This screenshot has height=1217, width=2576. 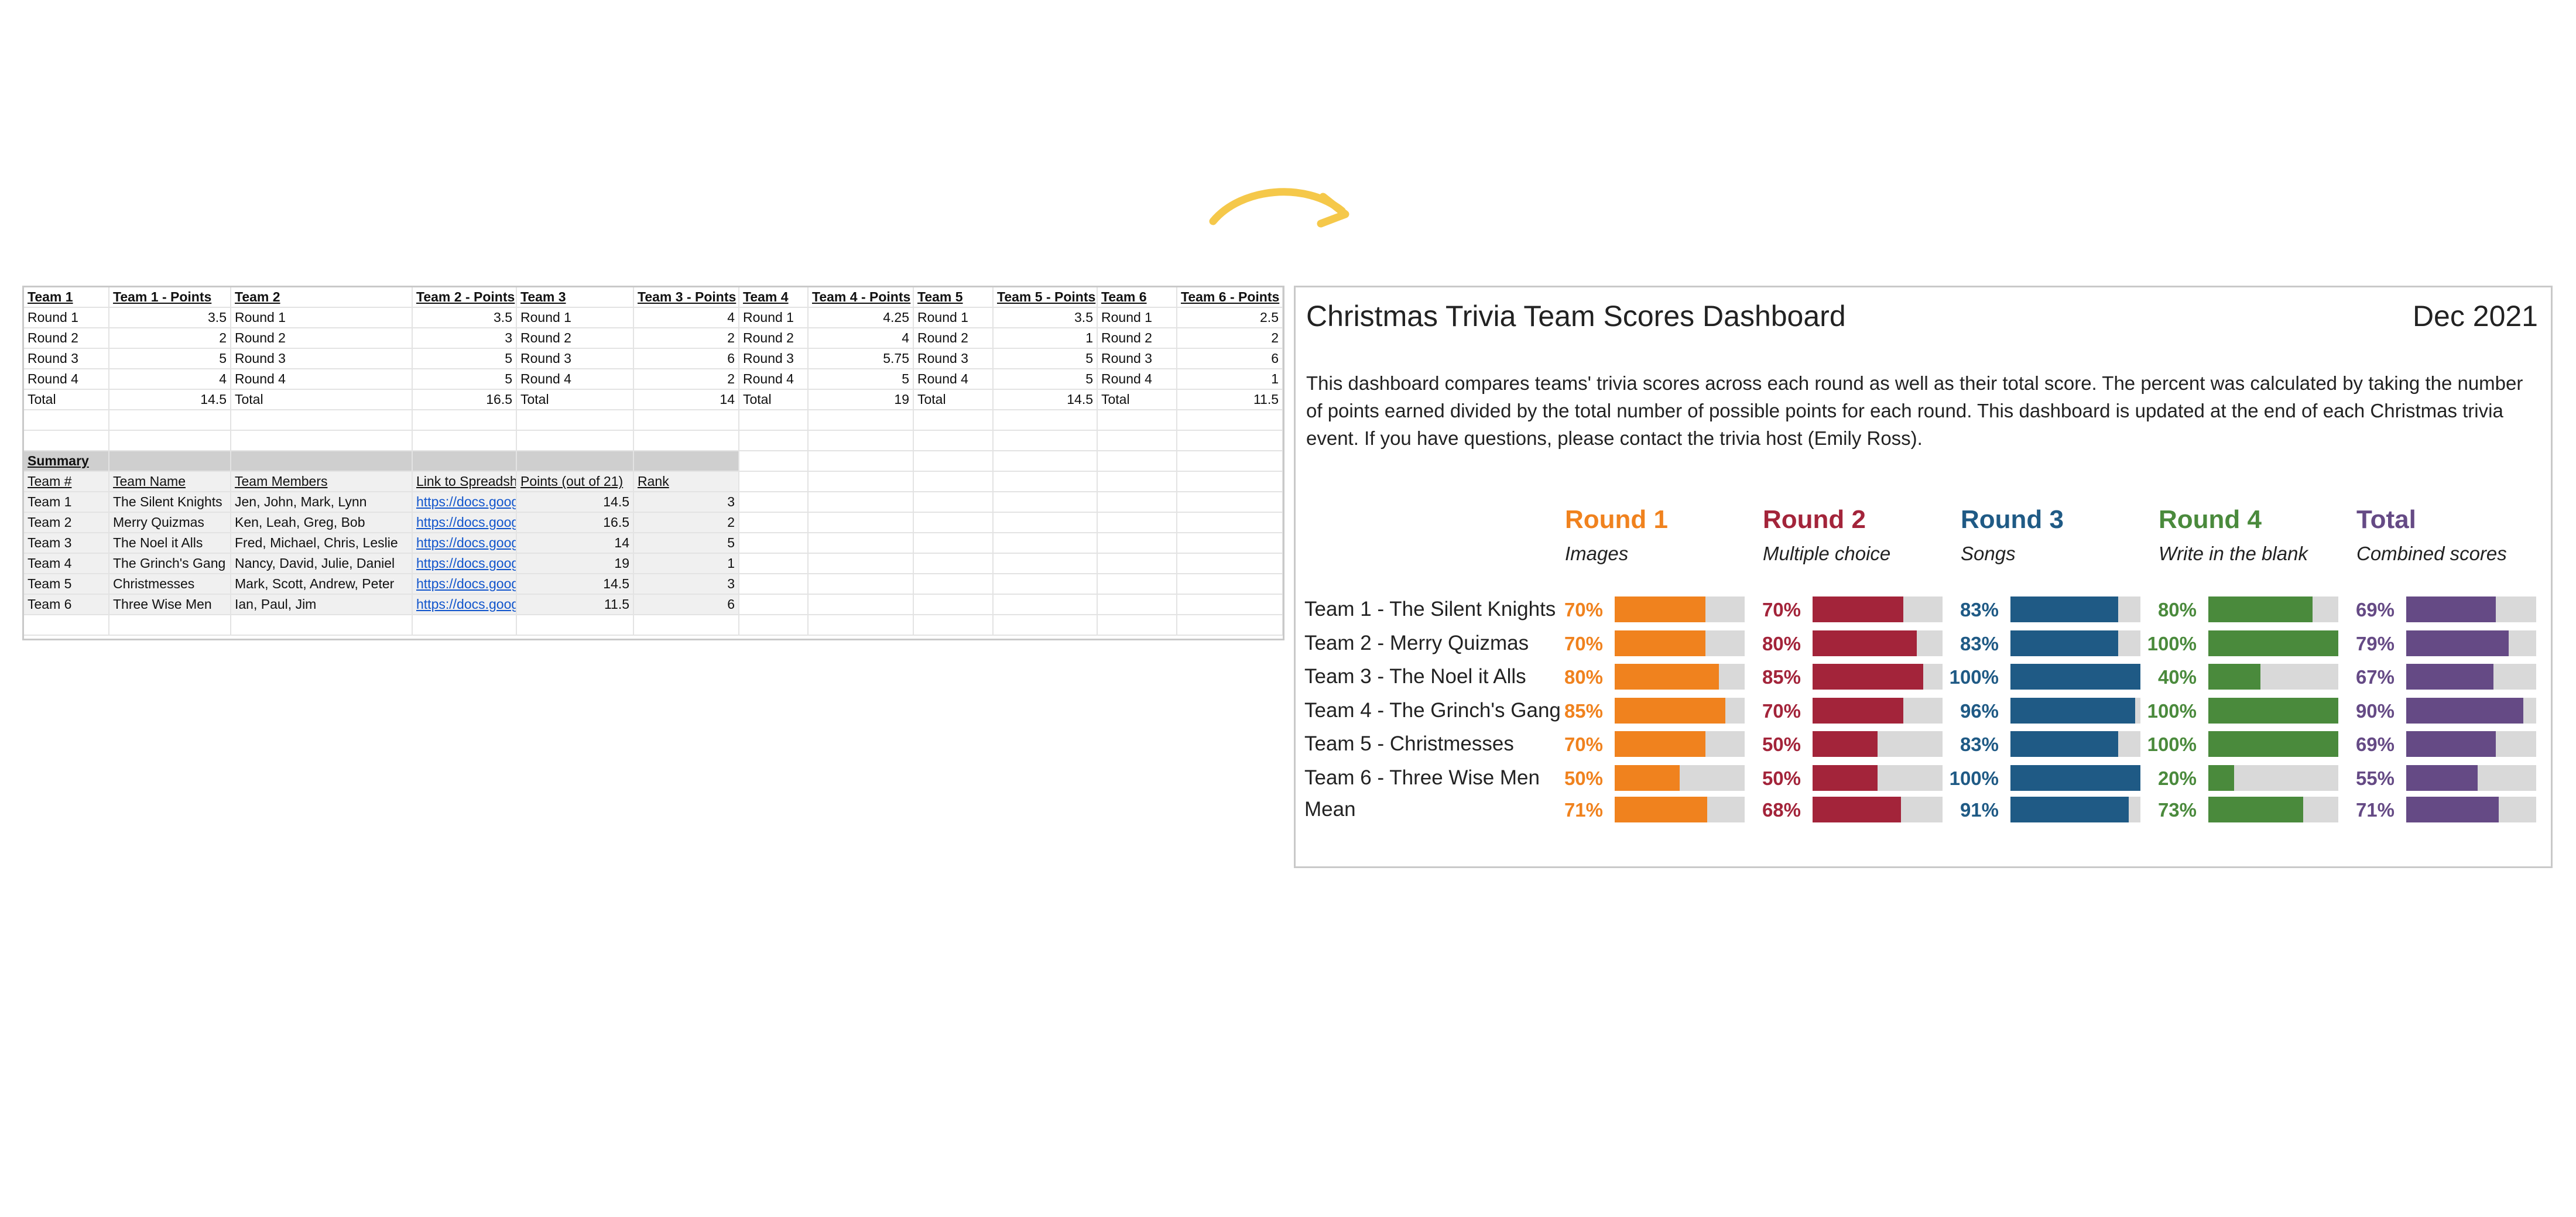 What do you see at coordinates (170, 522) in the screenshot?
I see `summary-cell: Merry Quizmas` at bounding box center [170, 522].